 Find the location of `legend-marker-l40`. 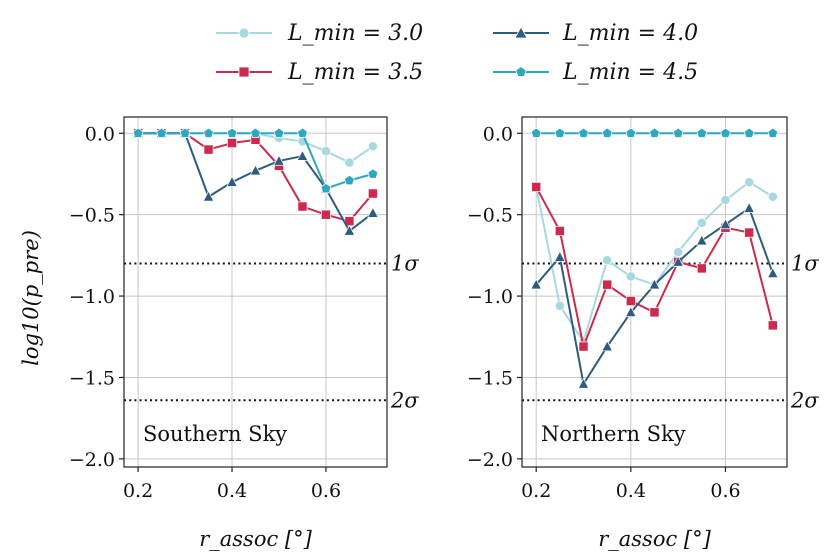

legend-marker-l40 is located at coordinates (521, 32).